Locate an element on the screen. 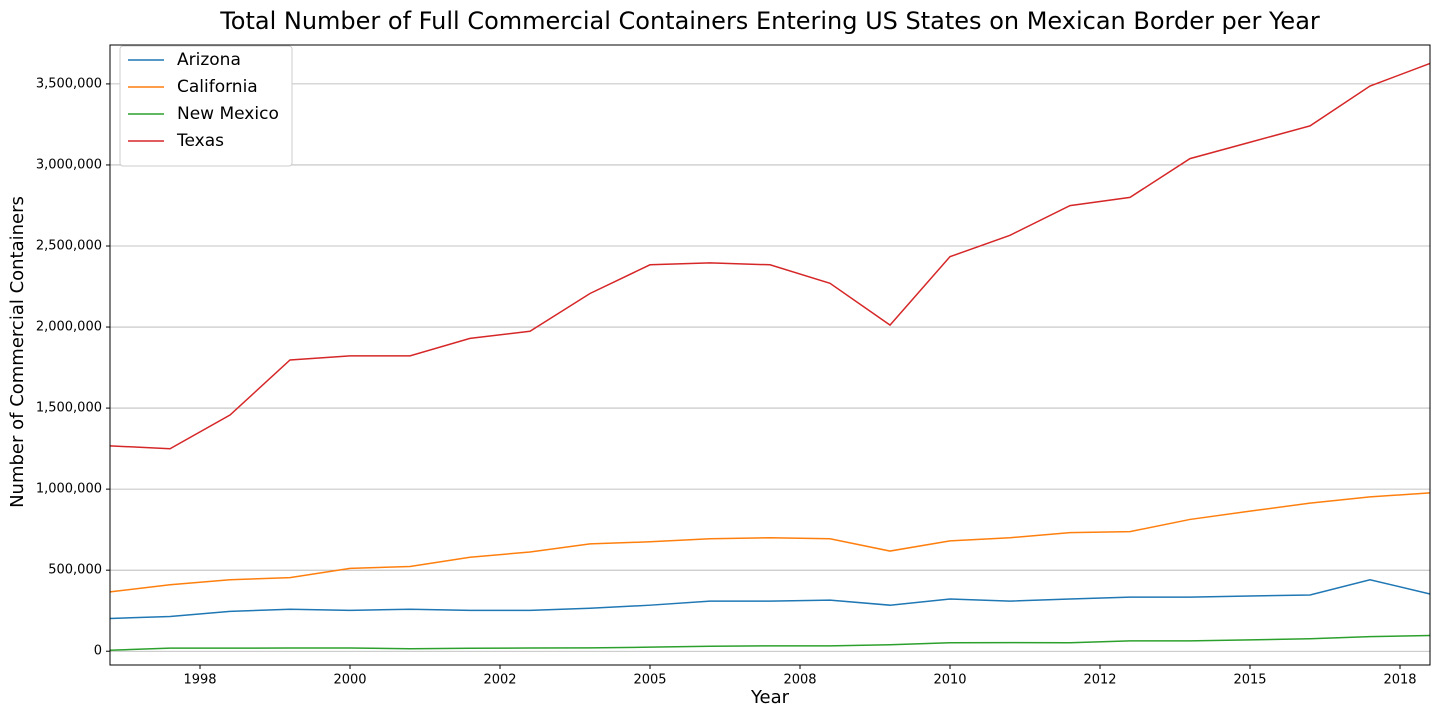 Image resolution: width=1440 pixels, height=720 pixels. y-tick-label: 1,000,000 is located at coordinates (69, 489).